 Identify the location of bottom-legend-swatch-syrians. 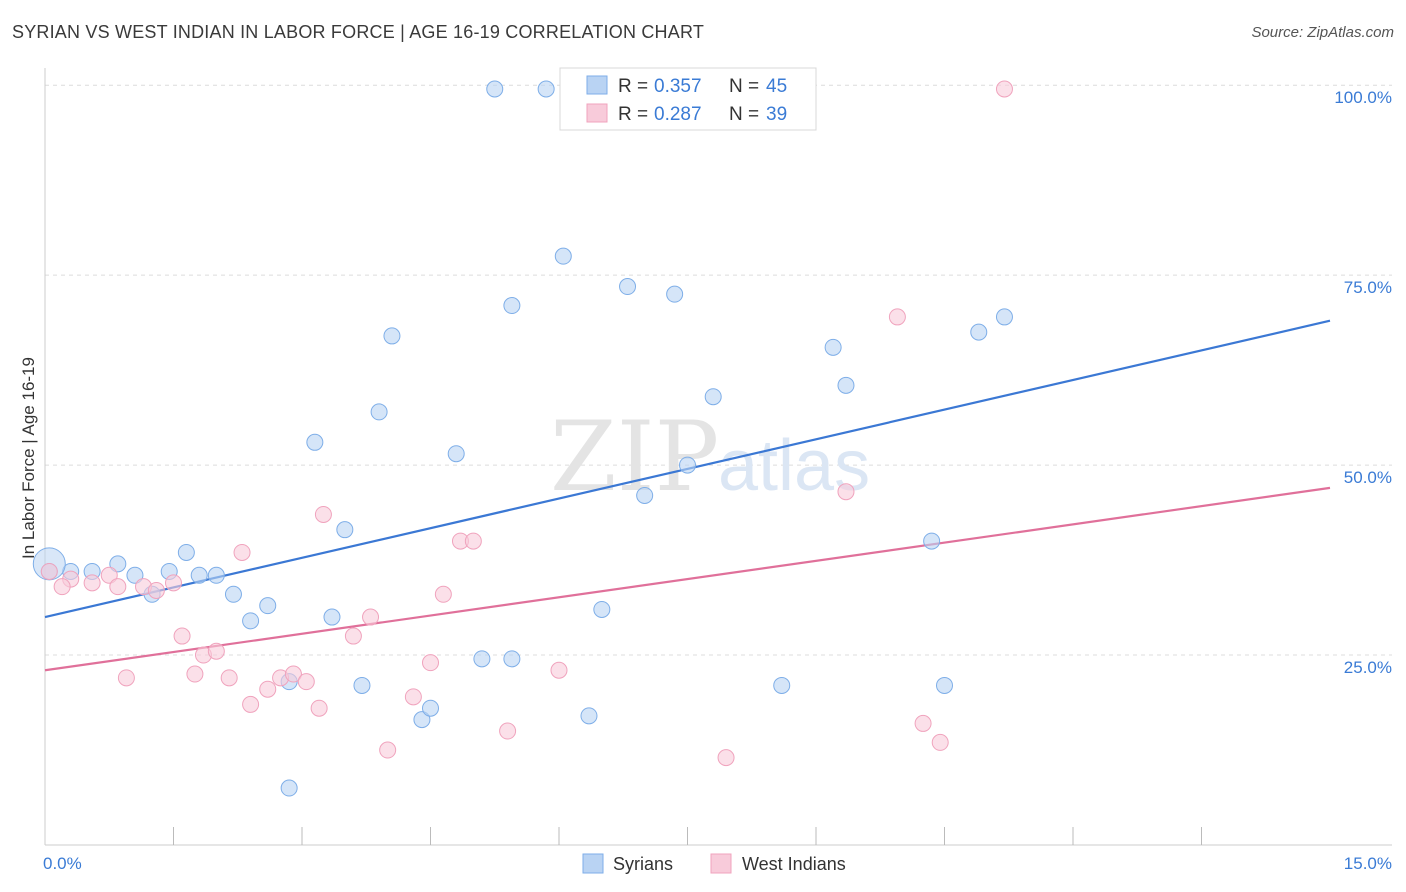
(593, 863).